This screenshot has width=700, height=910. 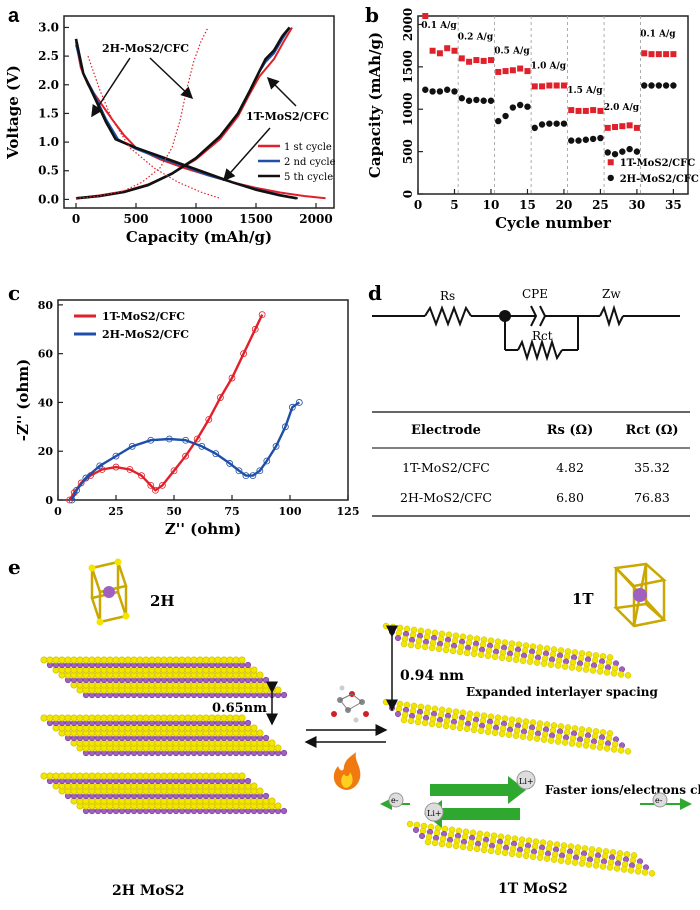 What do you see at coordinates (14, 16) in the screenshot?
I see `panel-label-a: a` at bounding box center [14, 16].